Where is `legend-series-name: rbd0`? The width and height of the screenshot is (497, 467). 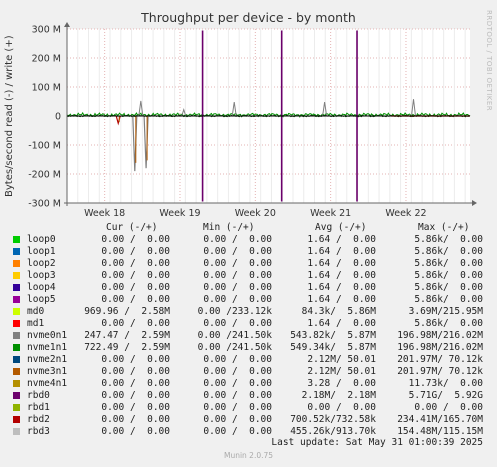
legend-series-name: rbd0 is located at coordinates (38, 395).